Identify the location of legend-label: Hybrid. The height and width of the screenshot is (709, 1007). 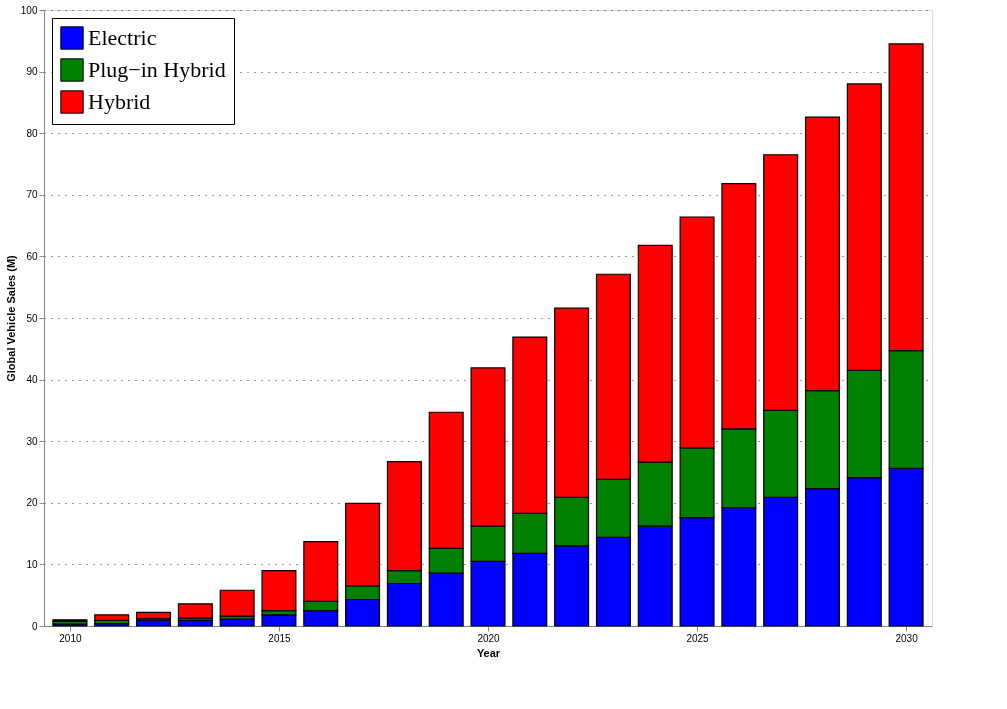
(119, 101).